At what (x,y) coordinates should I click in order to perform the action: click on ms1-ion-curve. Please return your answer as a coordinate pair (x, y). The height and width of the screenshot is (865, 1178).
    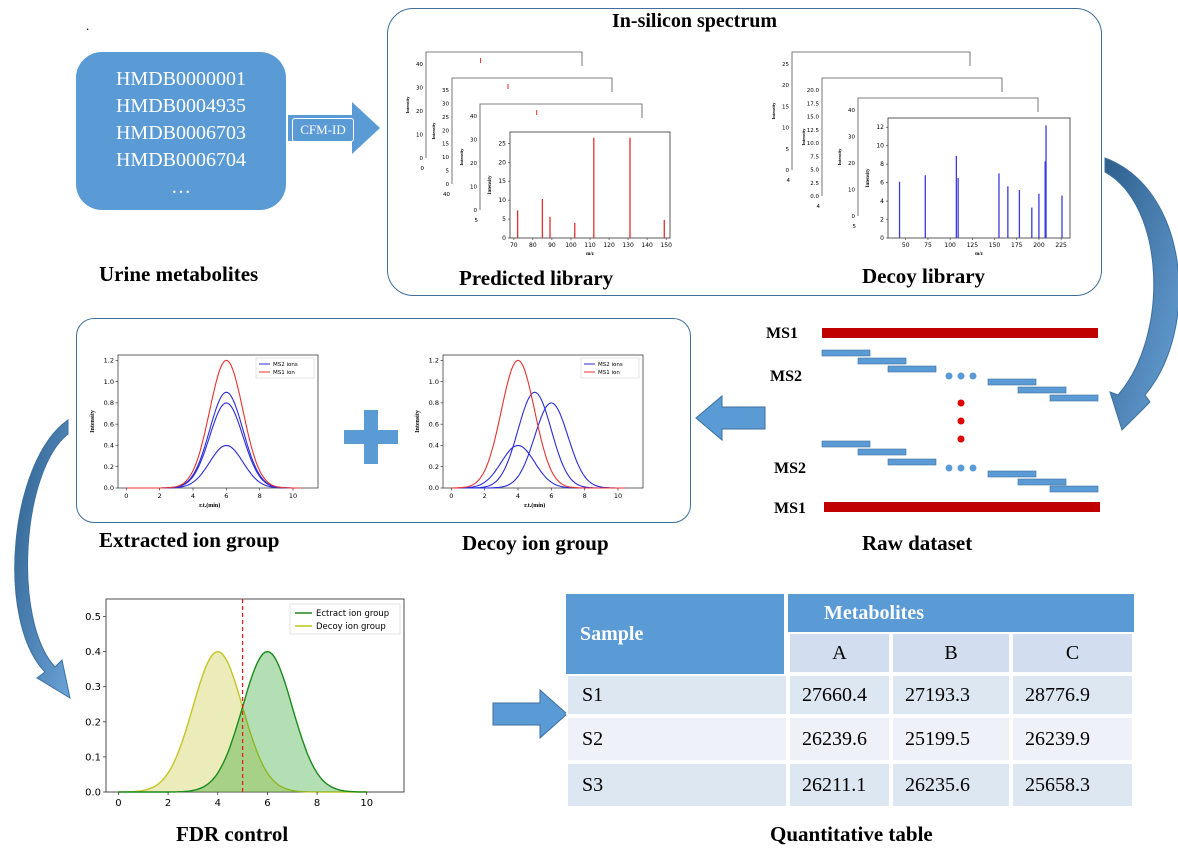
    Looking at the image, I should click on (214, 424).